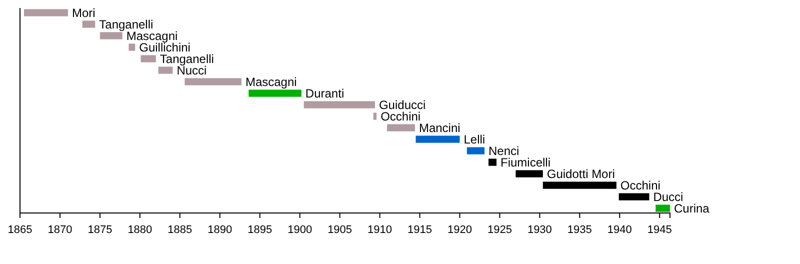  Describe the element at coordinates (100, 230) in the screenshot. I see `x-tick-label: 1875` at that location.